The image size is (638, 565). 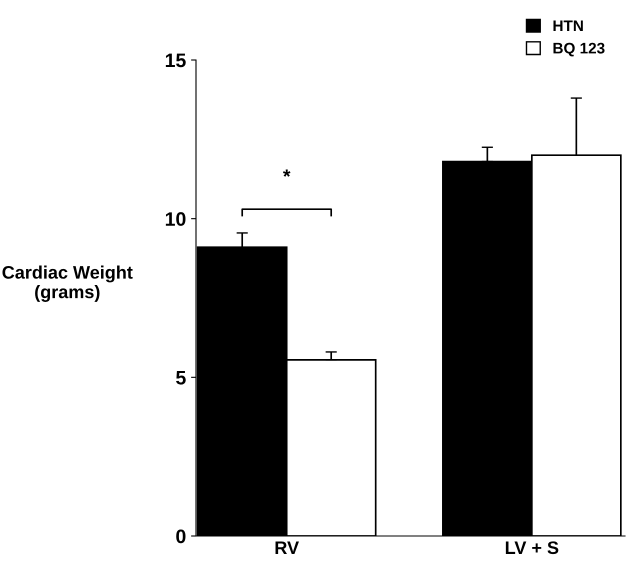 I want to click on y-tick-label: 10, so click(x=176, y=219).